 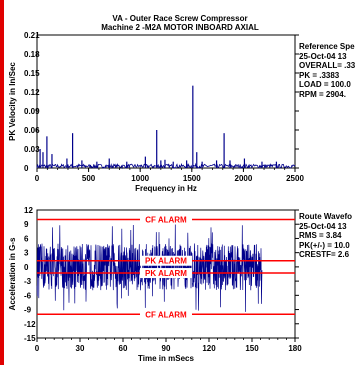 What do you see at coordinates (30, 338) in the screenshot?
I see `y-tick-label: -15` at bounding box center [30, 338].